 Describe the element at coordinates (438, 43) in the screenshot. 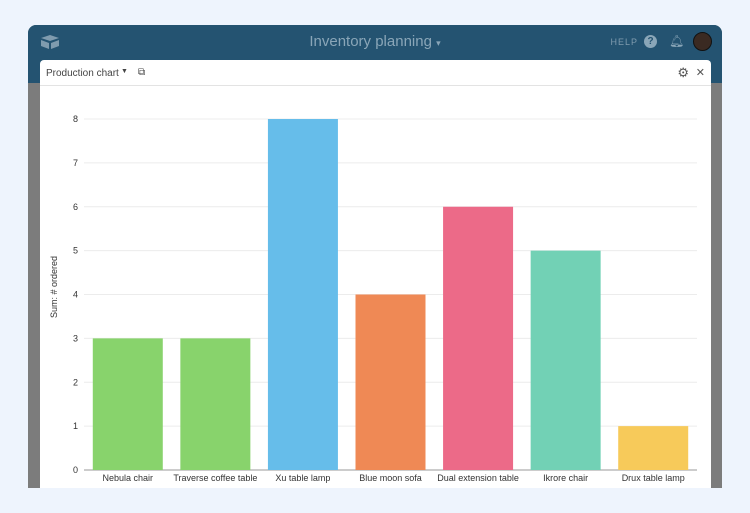

I see `chevron-down-icon: ▾` at that location.